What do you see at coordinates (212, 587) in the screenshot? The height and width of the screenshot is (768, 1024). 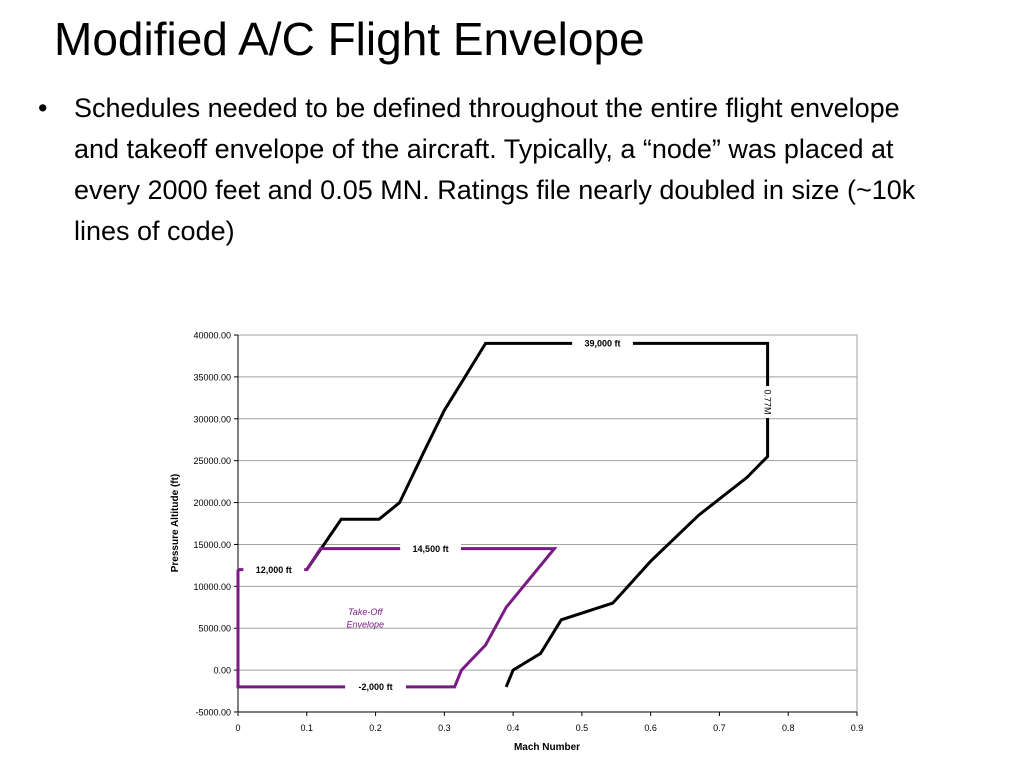 I see `y-tick-label: 10000.00` at bounding box center [212, 587].